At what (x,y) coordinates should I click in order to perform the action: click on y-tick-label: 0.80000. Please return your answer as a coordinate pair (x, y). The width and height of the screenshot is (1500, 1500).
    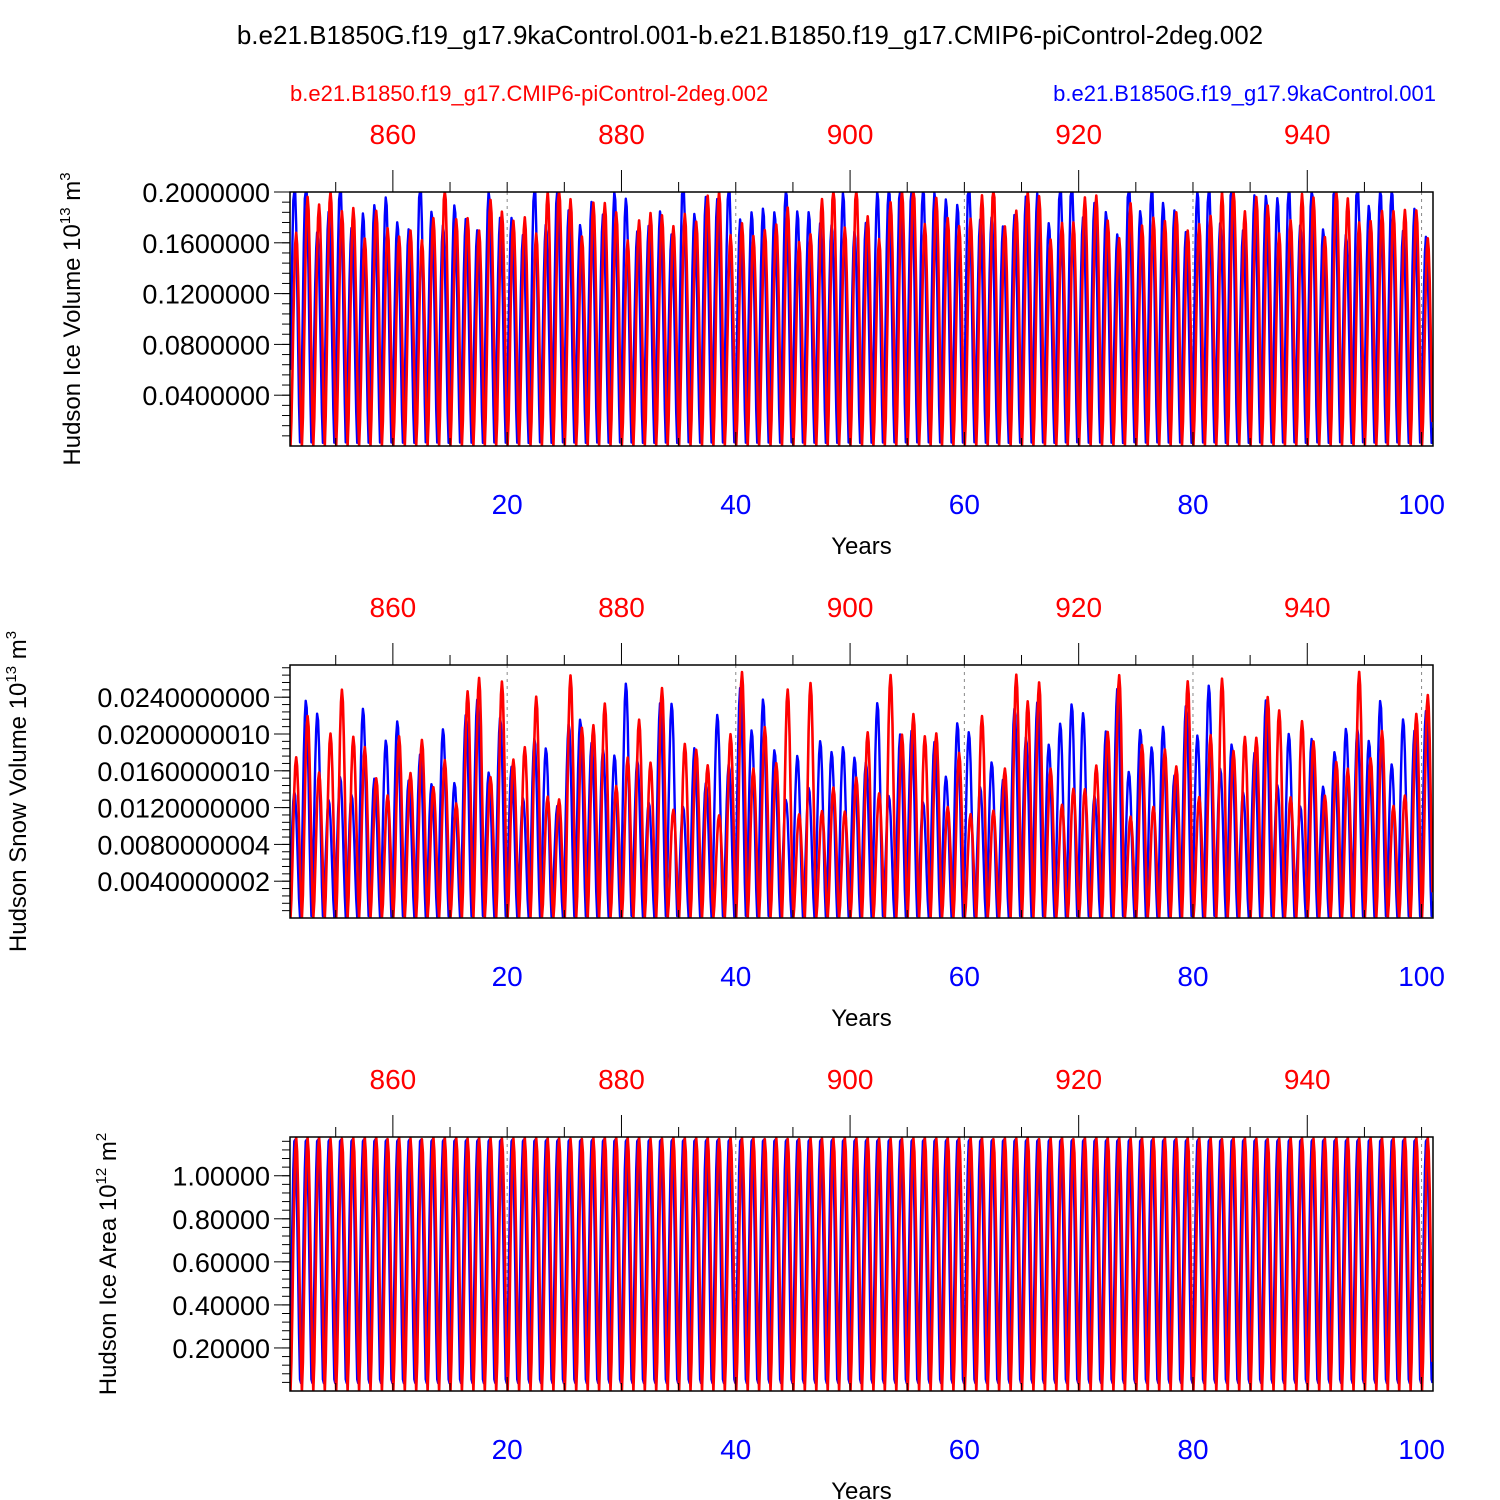
    Looking at the image, I should click on (221, 1220).